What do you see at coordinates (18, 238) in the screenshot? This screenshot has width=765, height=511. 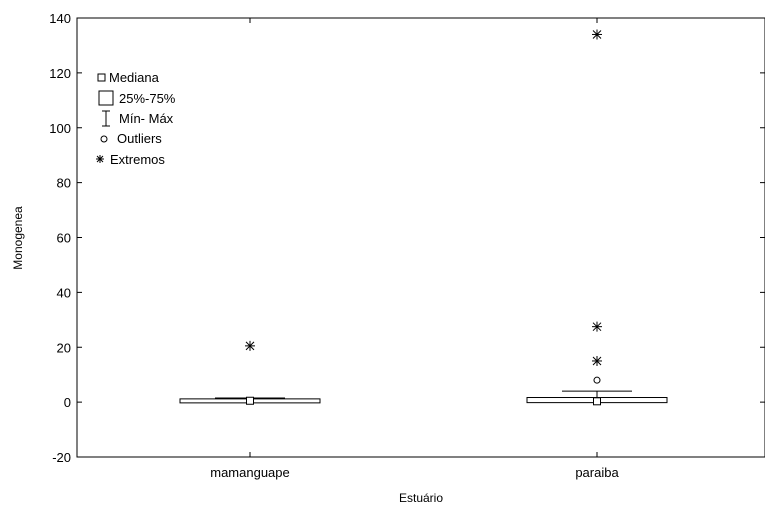 I see `y-axis-label: Monogenea` at bounding box center [18, 238].